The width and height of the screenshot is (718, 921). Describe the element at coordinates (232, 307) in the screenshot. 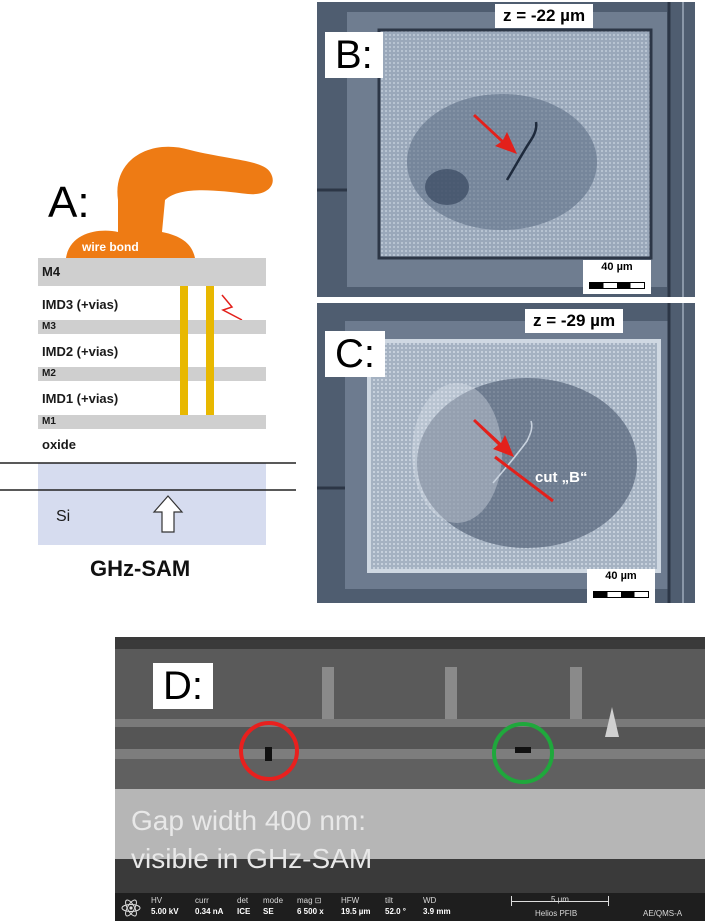

I see `crack-zigzag` at that location.